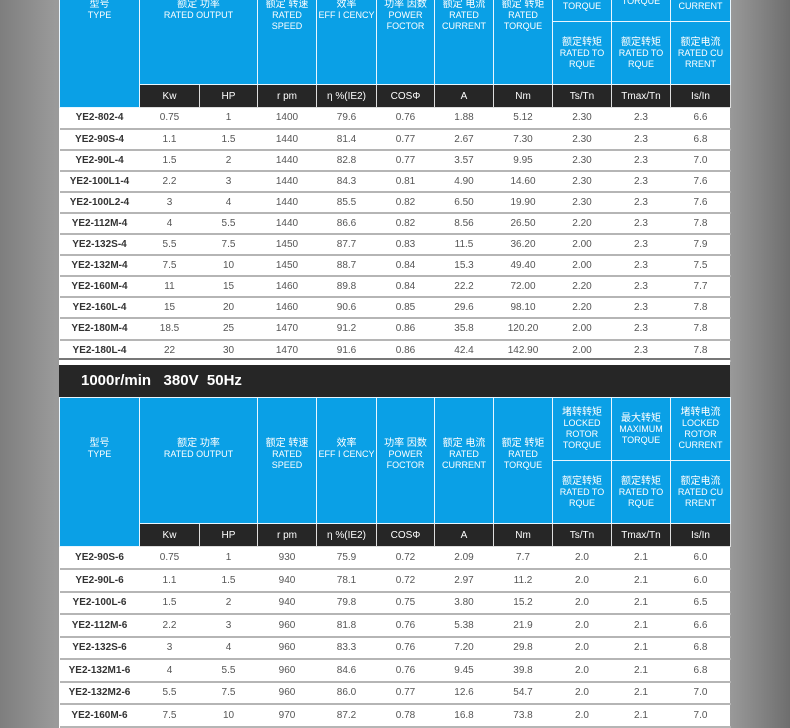  I want to click on value-cell: 75.9, so click(346, 558).